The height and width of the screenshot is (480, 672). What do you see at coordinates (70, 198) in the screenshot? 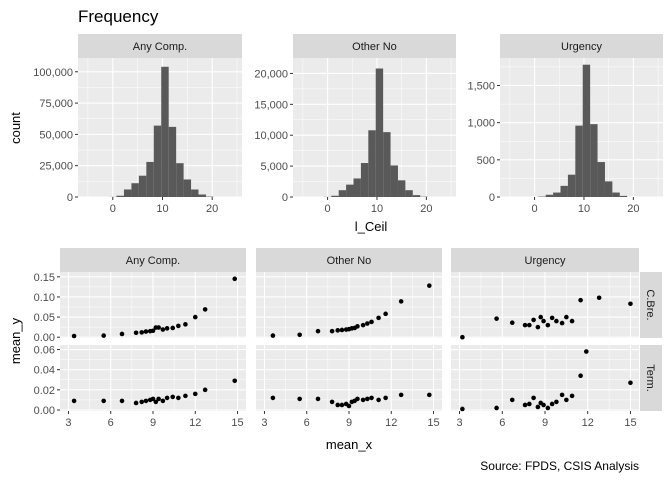
I see `y-tick-label: 0` at bounding box center [70, 198].